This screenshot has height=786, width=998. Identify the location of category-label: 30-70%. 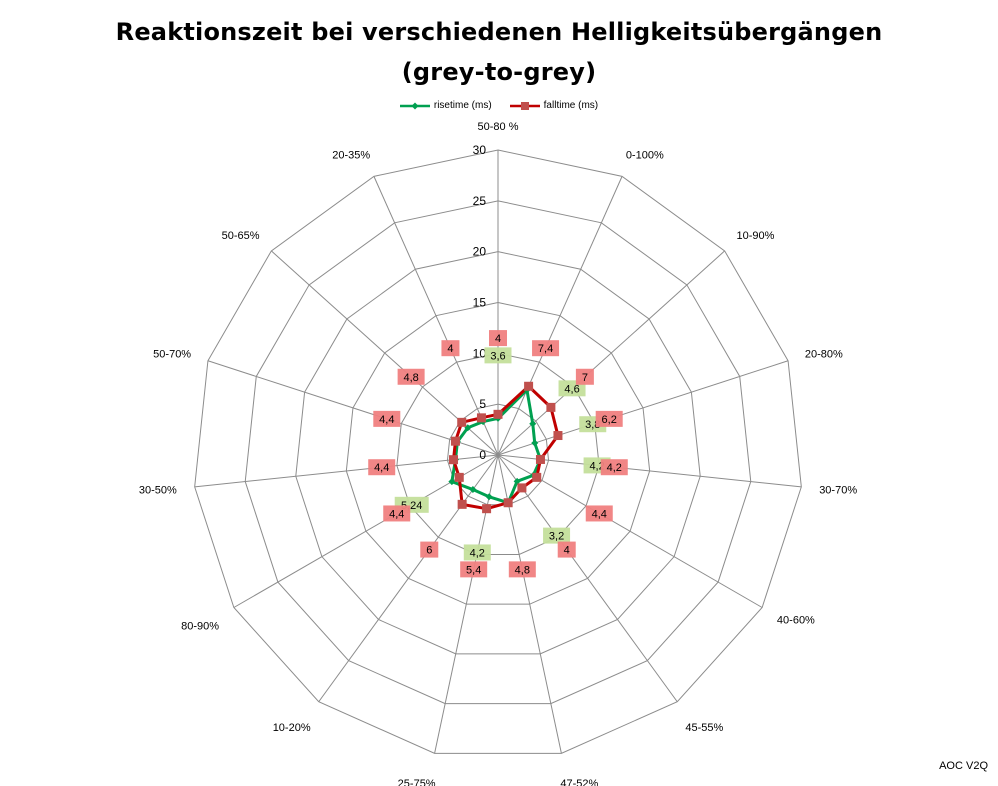
(838, 490).